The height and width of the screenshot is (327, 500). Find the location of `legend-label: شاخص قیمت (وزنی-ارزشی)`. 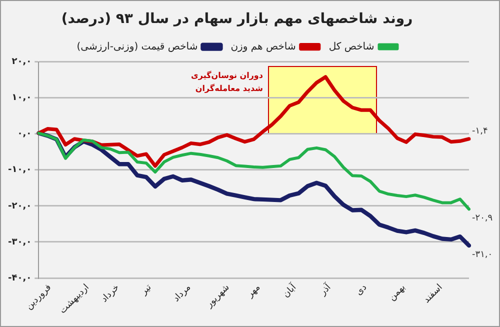

legend-label: شاخص قیمت (وزنی-ارزشی) is located at coordinates (137, 46).